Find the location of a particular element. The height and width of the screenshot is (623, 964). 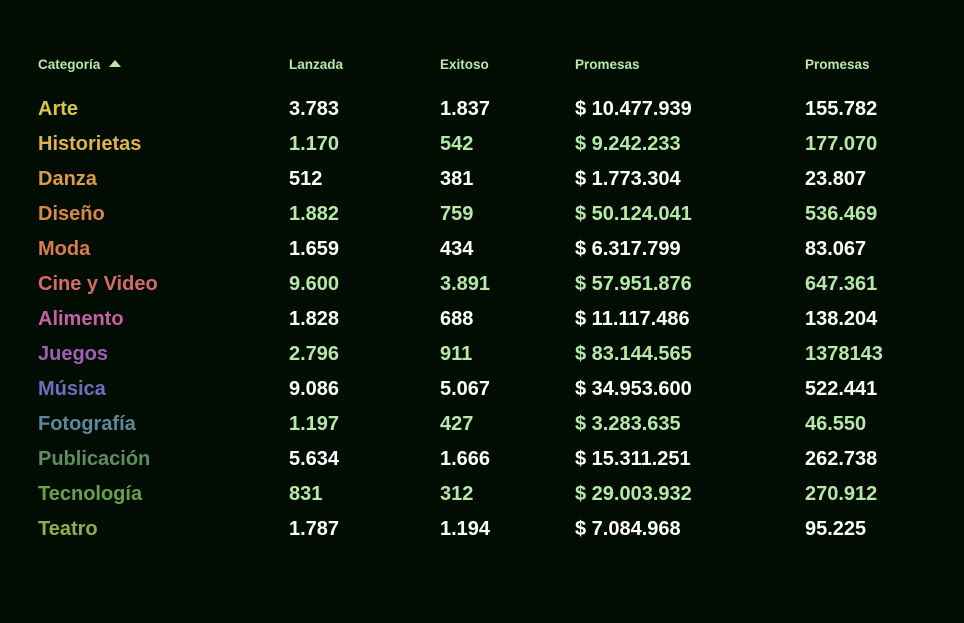

pledged-cell: $ 83.144.565 is located at coordinates (633, 354).